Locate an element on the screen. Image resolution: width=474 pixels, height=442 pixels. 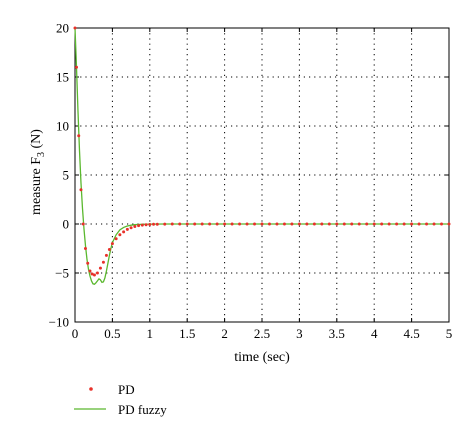
legend-pd-marker is located at coordinates (91, 389).